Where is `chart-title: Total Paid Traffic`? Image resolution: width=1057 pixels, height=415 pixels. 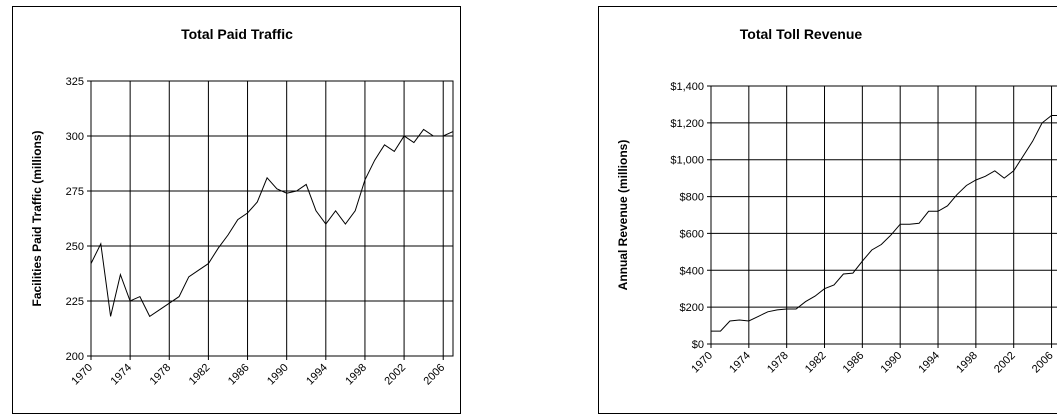 chart-title: Total Paid Traffic is located at coordinates (237, 34).